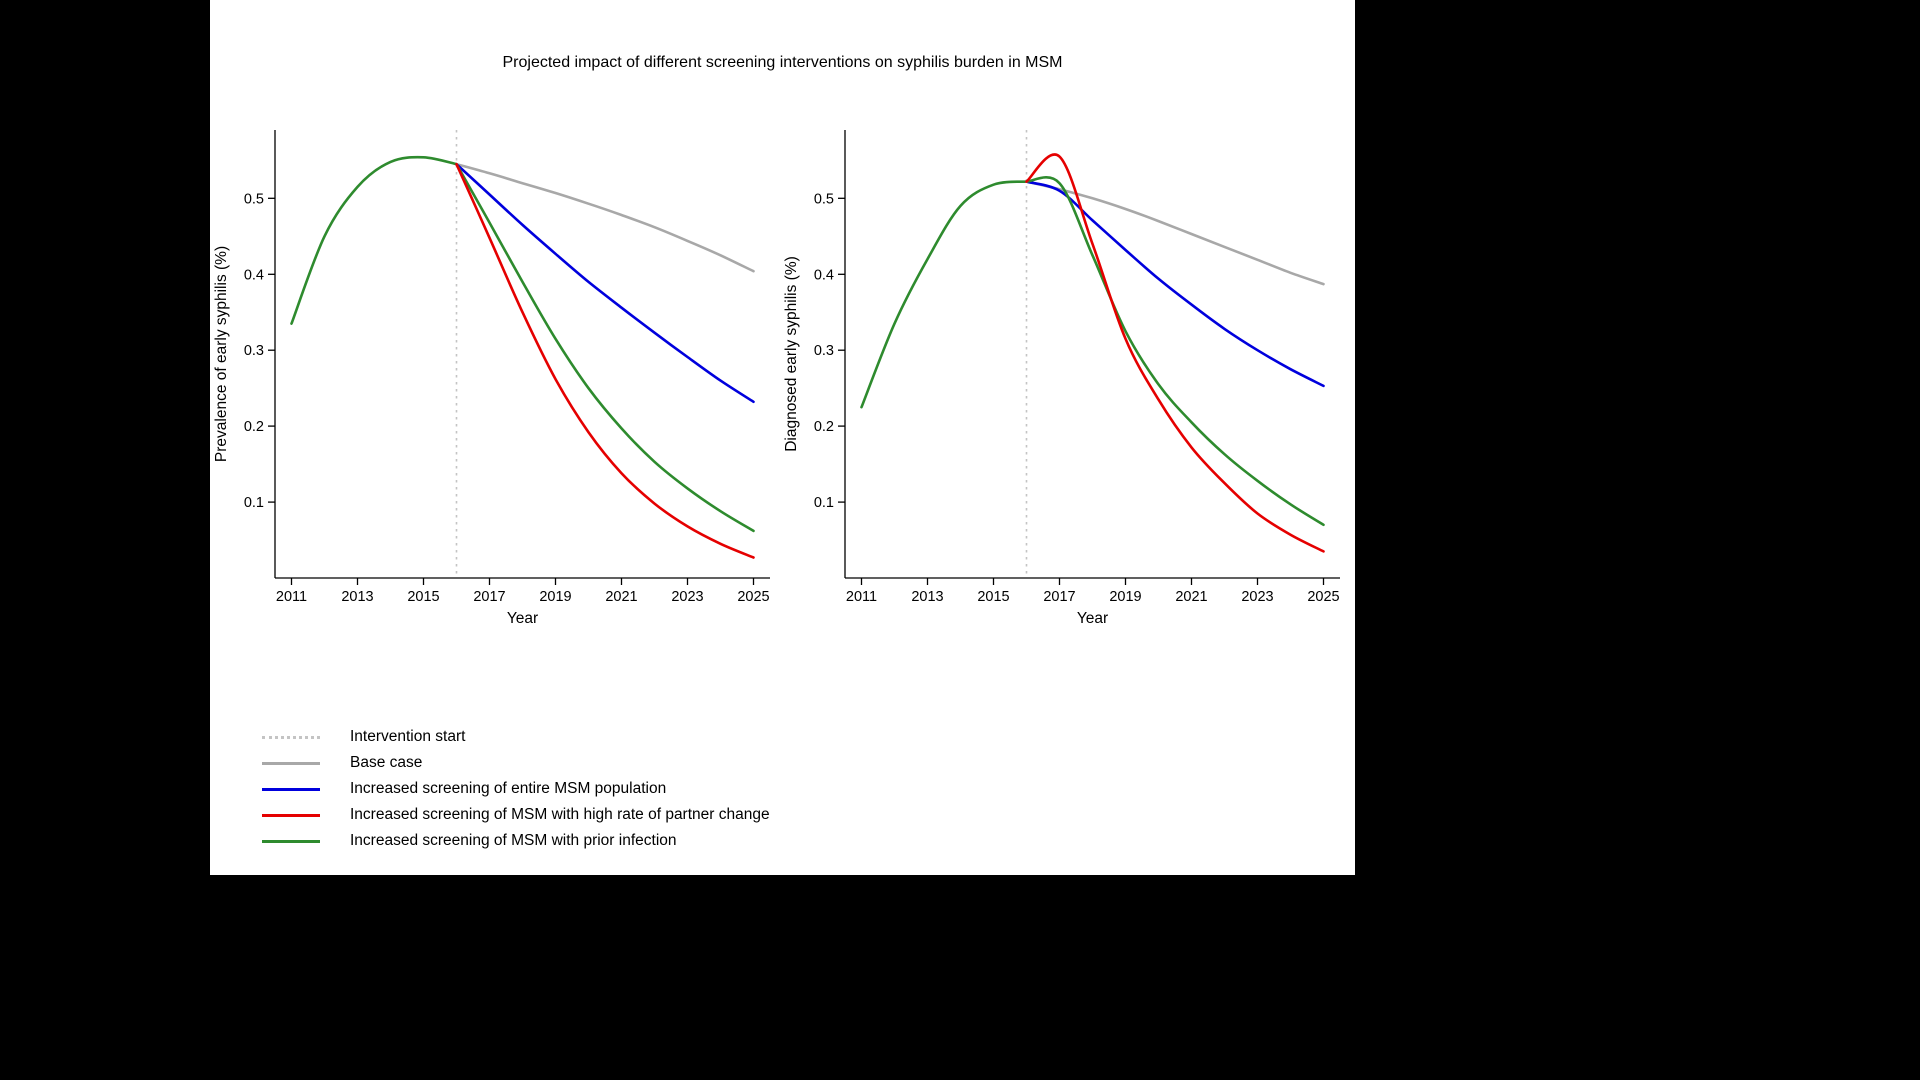 The image size is (1920, 1080). Describe the element at coordinates (291, 737) in the screenshot. I see `dotted-line-swatch` at that location.